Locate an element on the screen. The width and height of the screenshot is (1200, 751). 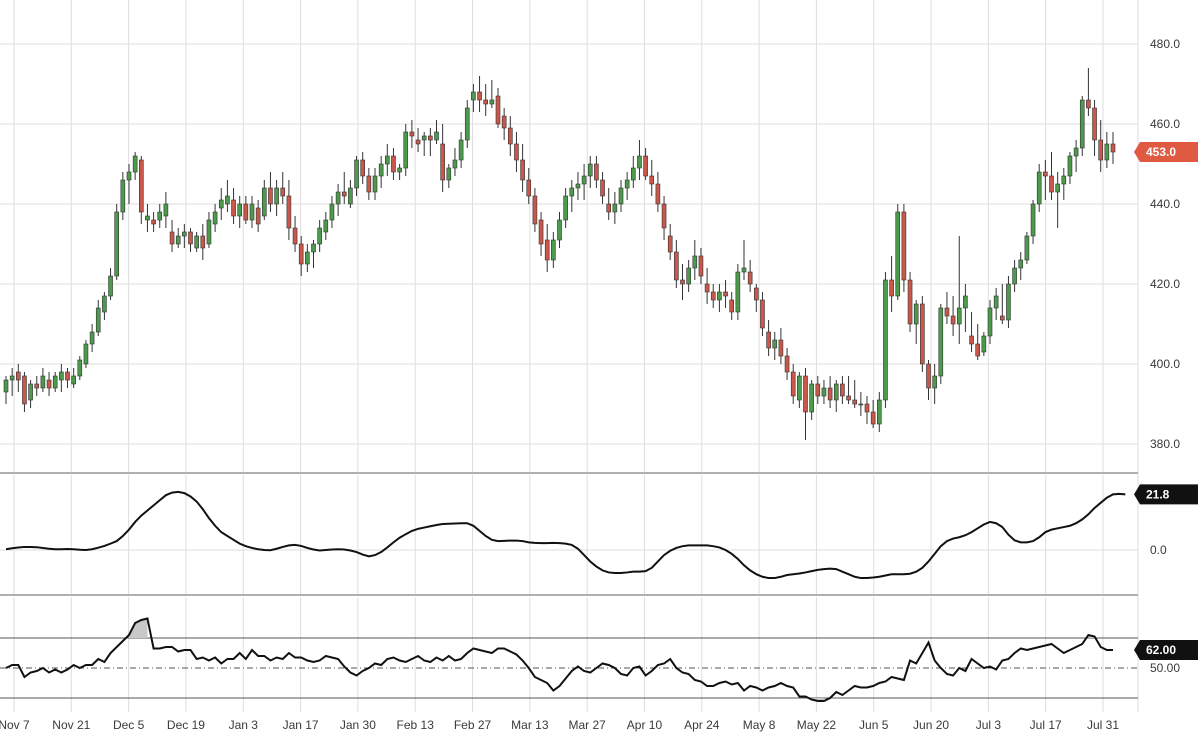
last-price-badge-shape is located at coordinates (1166, 152).